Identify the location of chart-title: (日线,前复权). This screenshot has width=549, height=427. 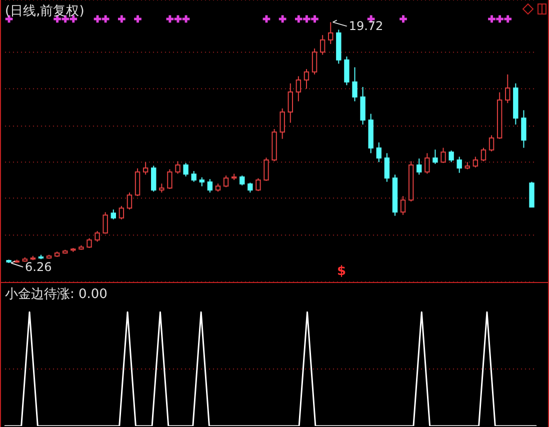
(44, 11).